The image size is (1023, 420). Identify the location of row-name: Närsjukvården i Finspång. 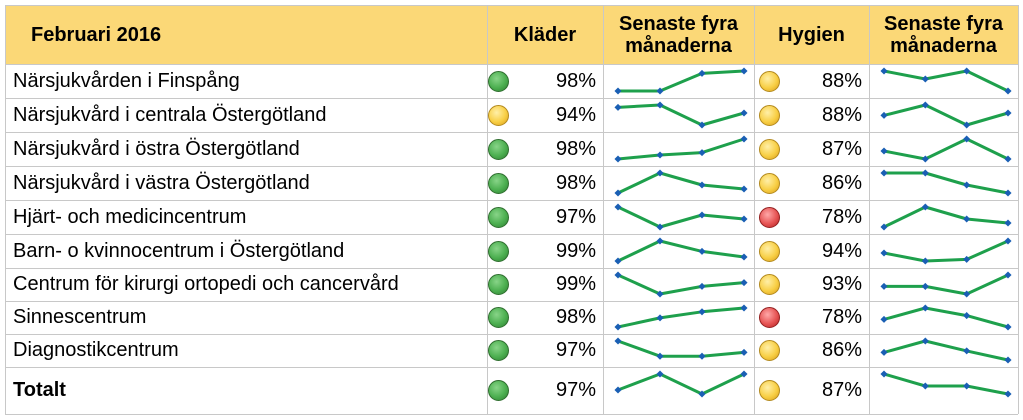
(126, 80).